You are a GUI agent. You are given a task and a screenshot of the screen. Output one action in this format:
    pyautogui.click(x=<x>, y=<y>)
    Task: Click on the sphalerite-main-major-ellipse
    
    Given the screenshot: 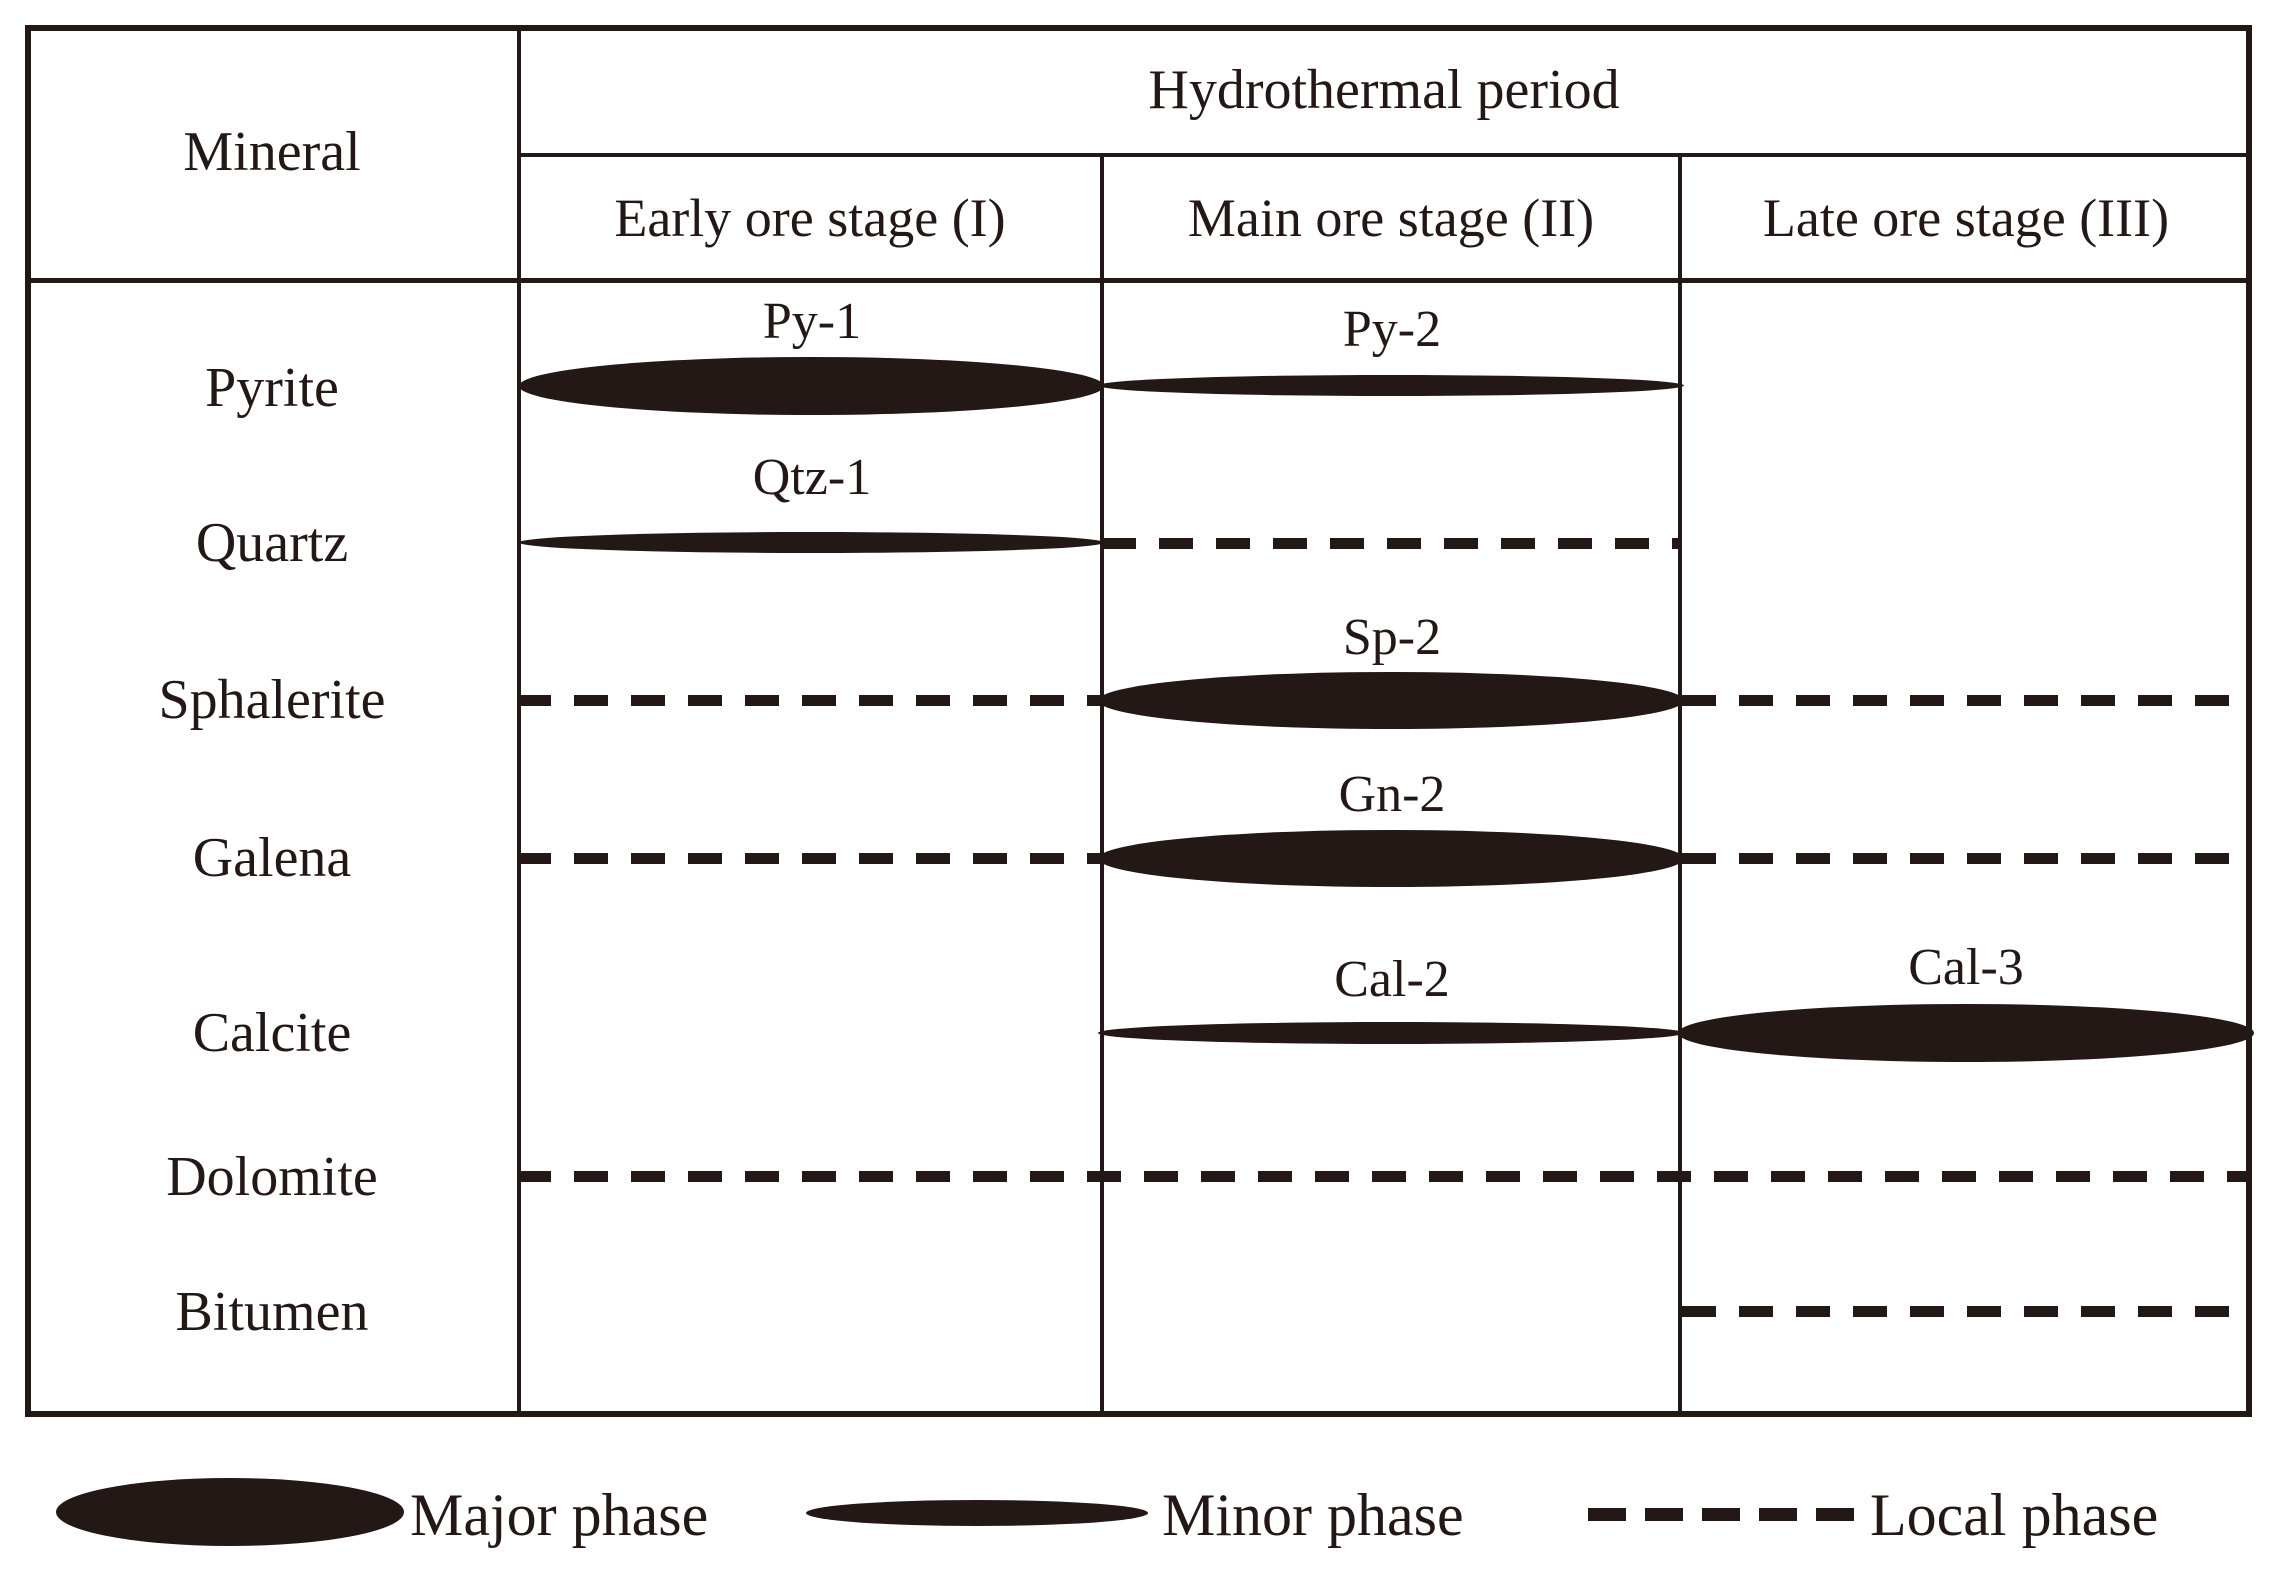 What is the action you would take?
    pyautogui.click(x=1391, y=700)
    